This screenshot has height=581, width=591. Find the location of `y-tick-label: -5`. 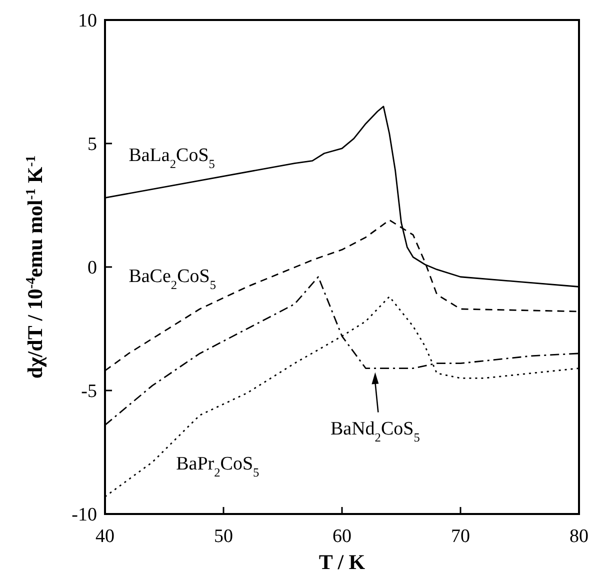

y-tick-label: -5 is located at coordinates (89, 391).